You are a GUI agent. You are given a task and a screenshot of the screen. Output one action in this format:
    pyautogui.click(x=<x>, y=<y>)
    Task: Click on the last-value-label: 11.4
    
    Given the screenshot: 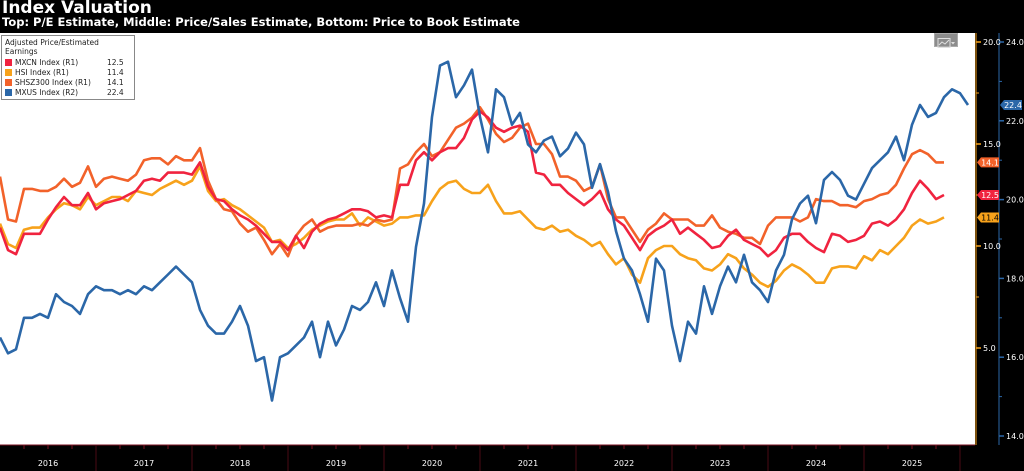 What is the action you would take?
    pyautogui.click(x=990, y=217)
    